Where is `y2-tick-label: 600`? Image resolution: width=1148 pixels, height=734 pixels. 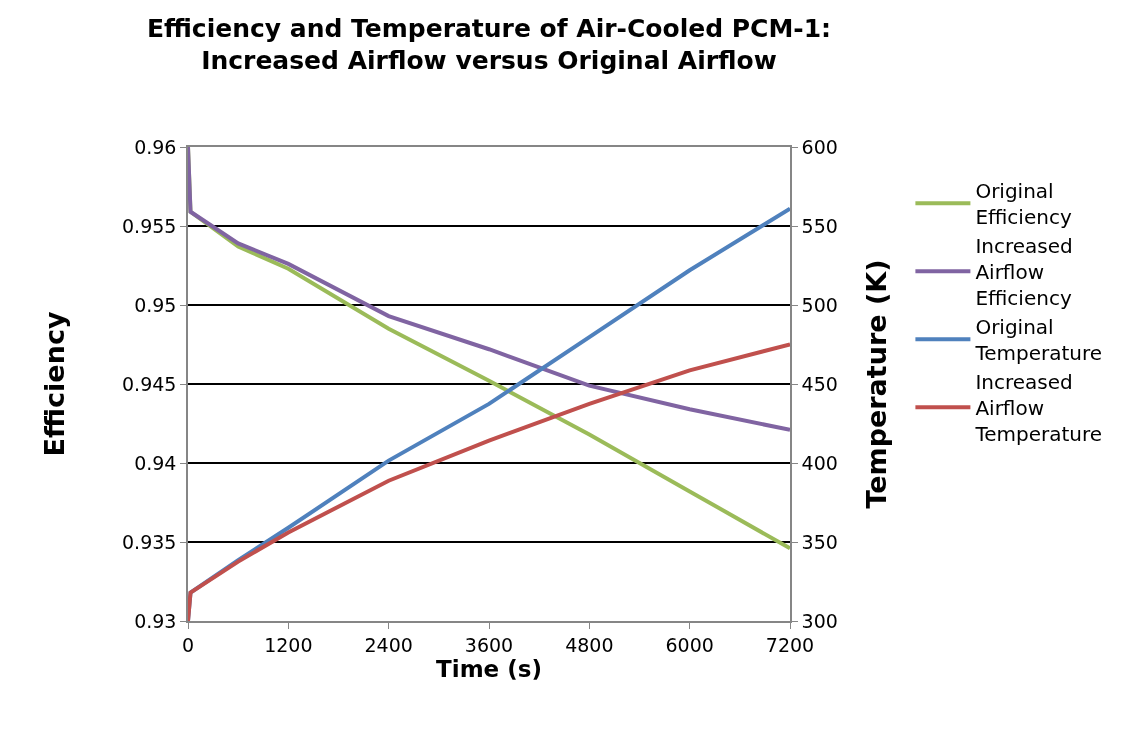 y2-tick-label: 600 is located at coordinates (819, 146).